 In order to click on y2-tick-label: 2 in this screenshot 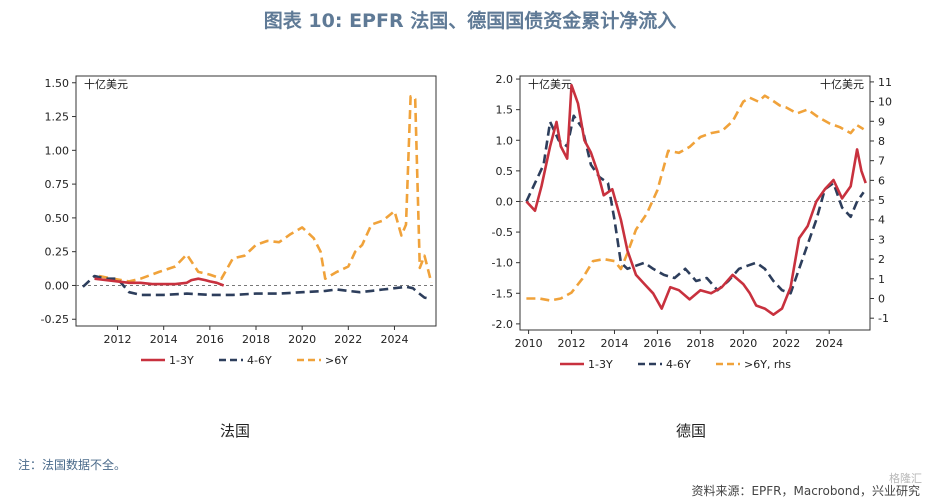, I will do `click(881, 259)`.